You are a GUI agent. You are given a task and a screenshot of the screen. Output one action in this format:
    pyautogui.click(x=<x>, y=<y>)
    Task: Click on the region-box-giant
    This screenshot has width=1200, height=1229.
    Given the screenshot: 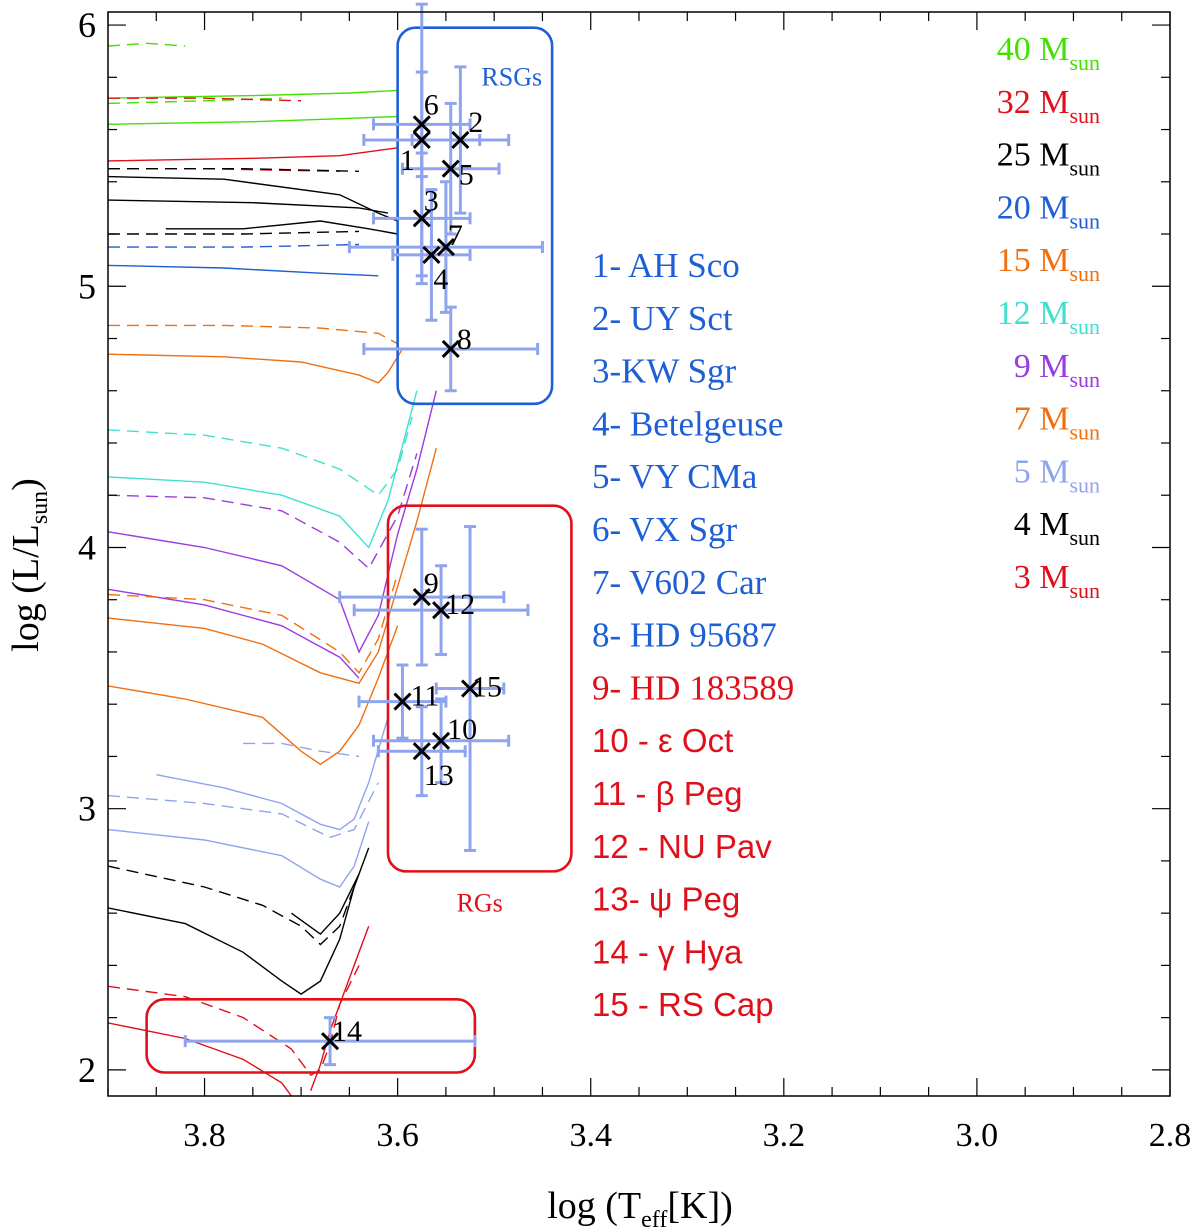 What is the action you would take?
    pyautogui.click(x=311, y=1036)
    